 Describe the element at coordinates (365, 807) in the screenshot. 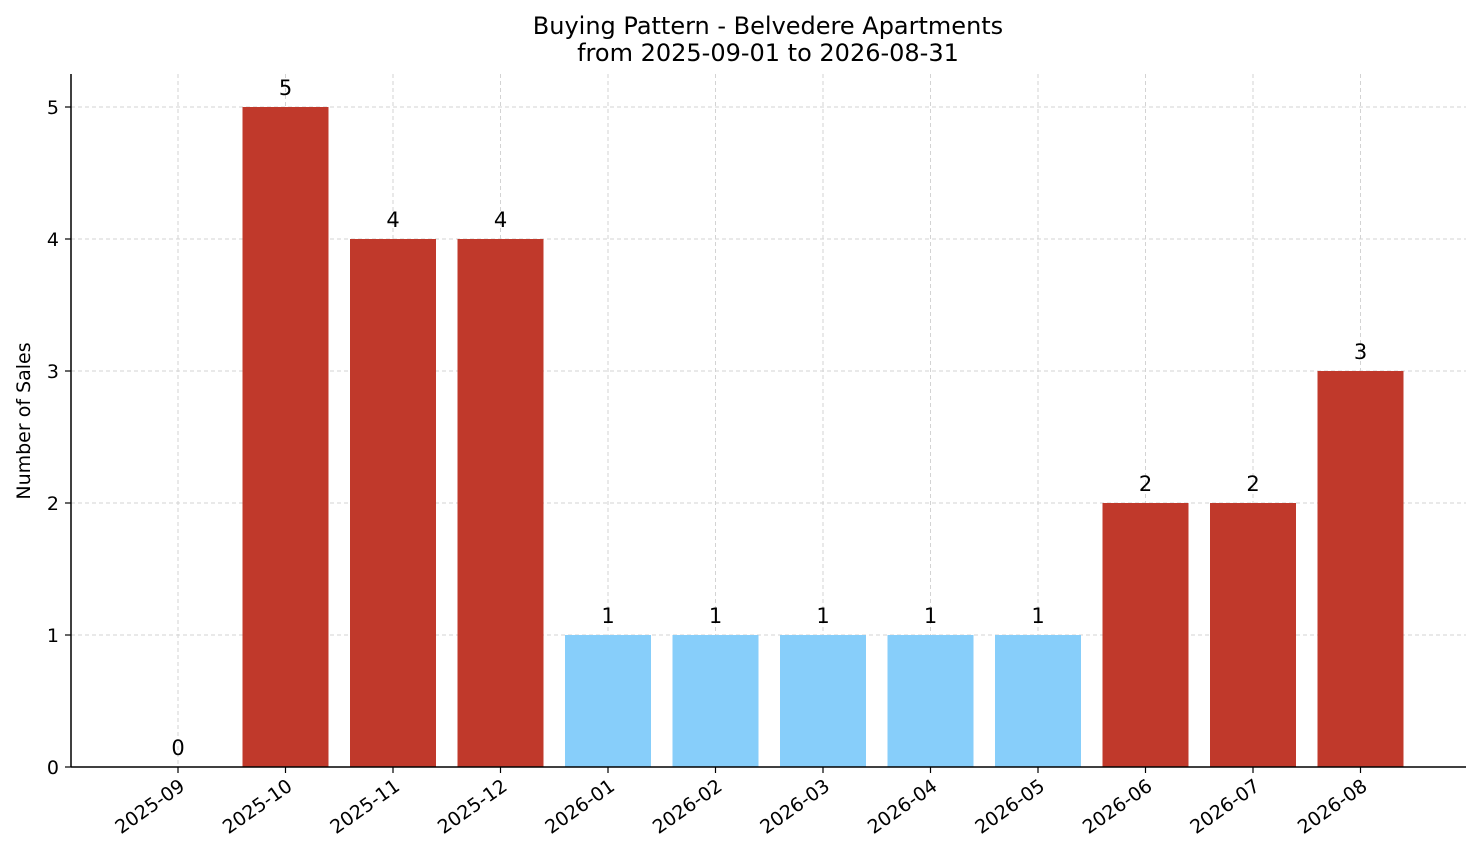

I see `x-tick-label: 2025-11` at that location.